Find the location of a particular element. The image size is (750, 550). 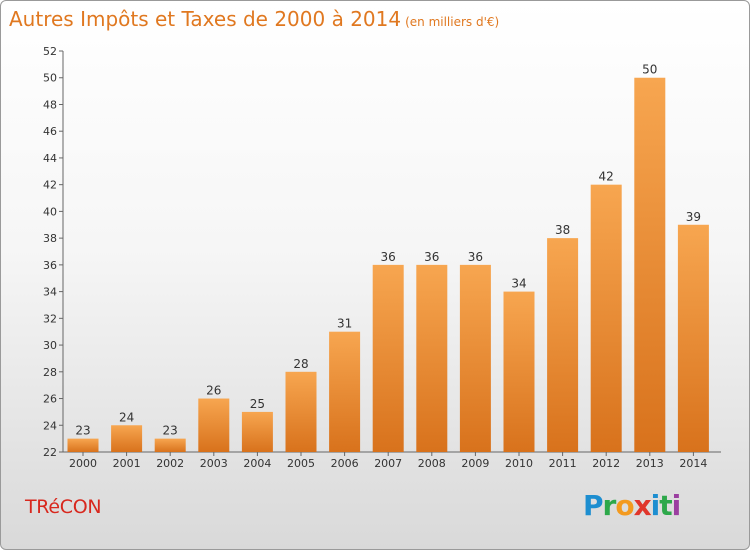

y-tick-label: 44 is located at coordinates (50, 158).